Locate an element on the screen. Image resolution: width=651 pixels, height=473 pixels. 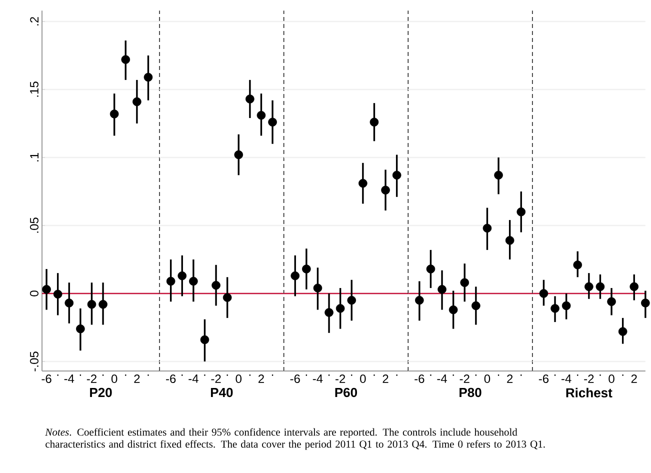
y-tick-label: .05 is located at coordinates (34, 225).